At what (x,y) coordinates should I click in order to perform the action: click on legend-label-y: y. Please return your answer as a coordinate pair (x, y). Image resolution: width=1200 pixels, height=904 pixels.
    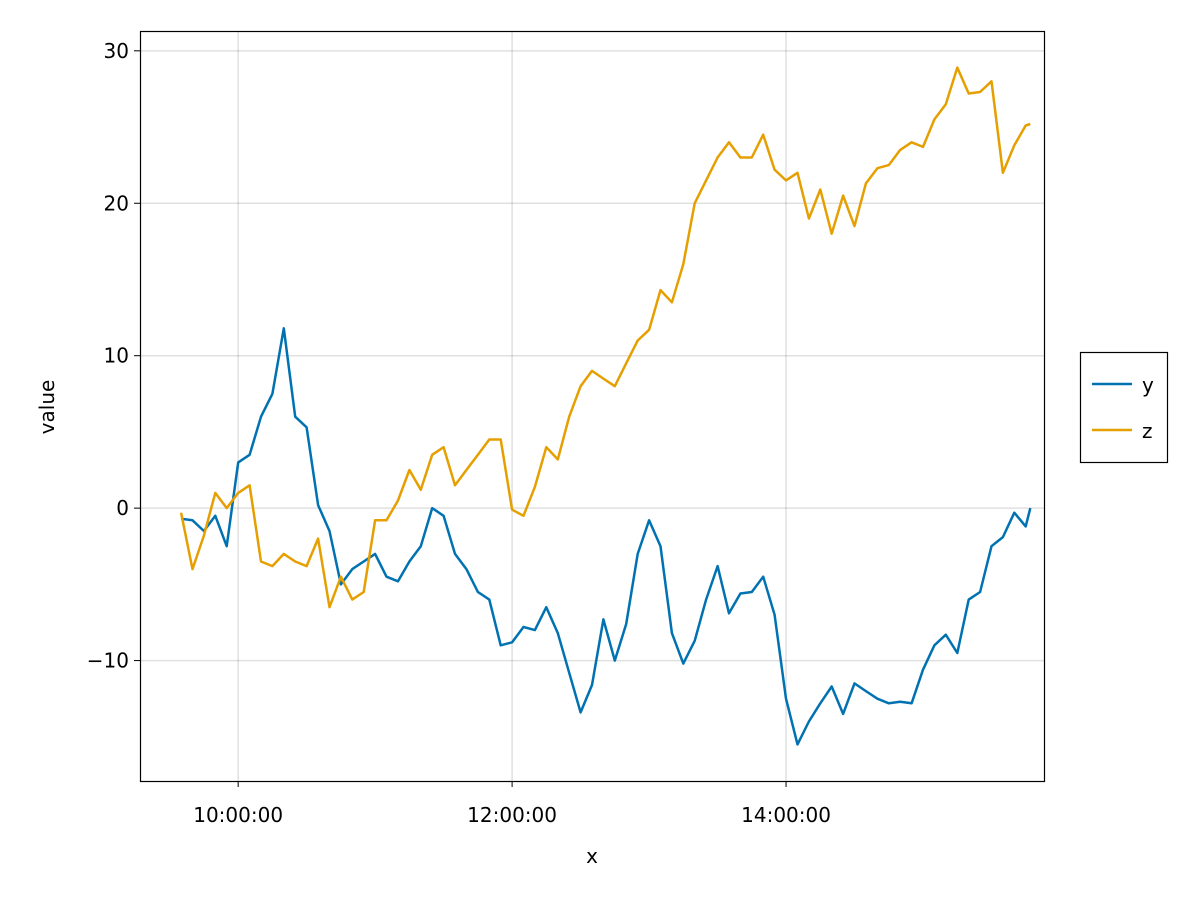
    Looking at the image, I should click on (1148, 385).